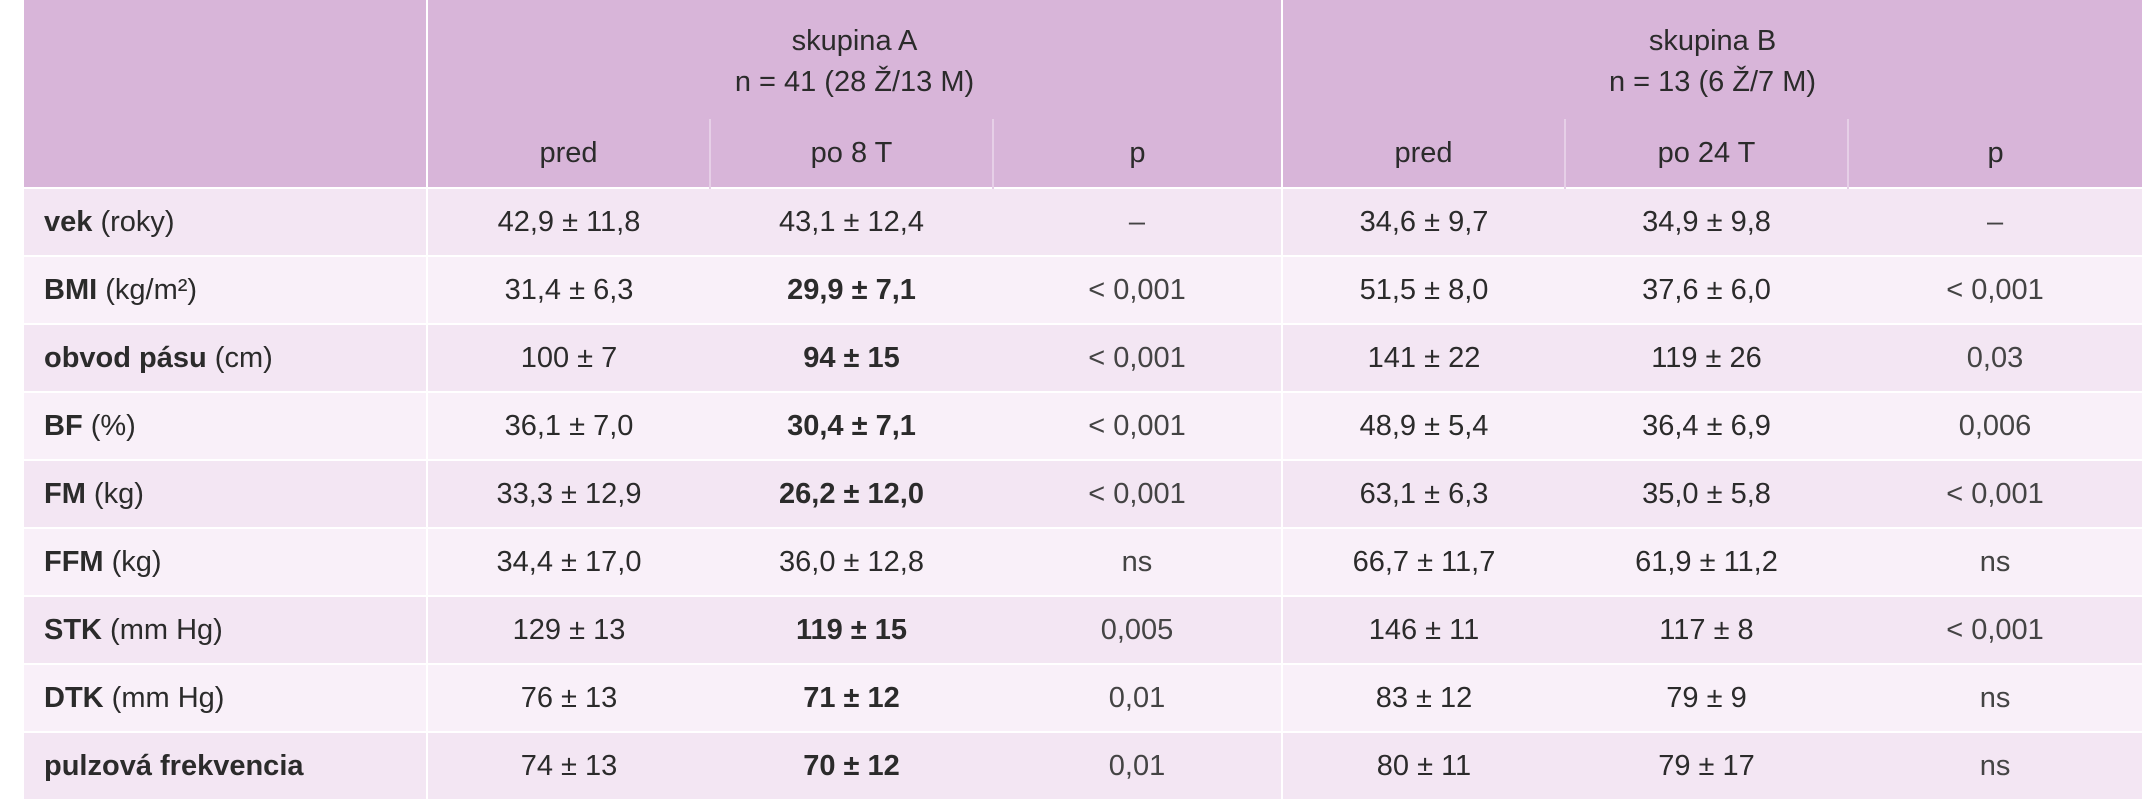 This screenshot has width=2149, height=800. Describe the element at coordinates (1423, 221) in the screenshot. I see `group-b-pred-value: 34,6 ± 9,7` at that location.